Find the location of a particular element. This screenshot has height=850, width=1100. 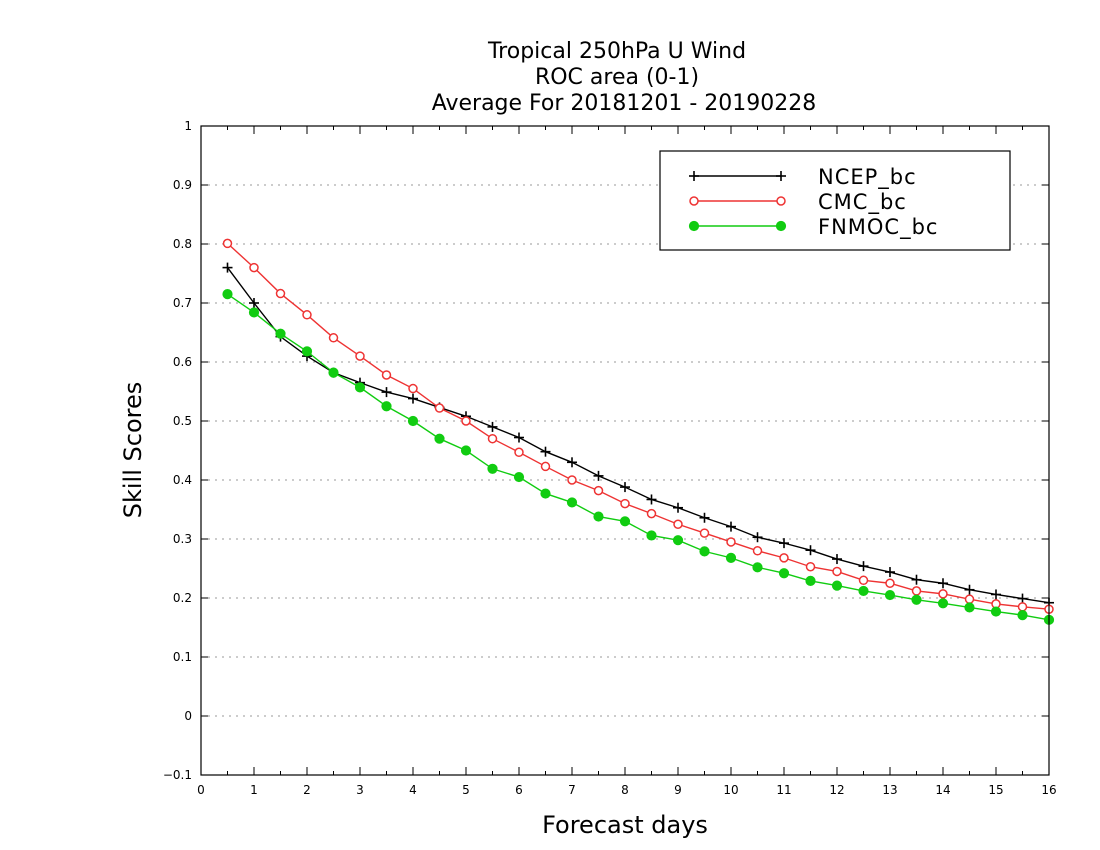

title-line-3: Average For 20181201 - 20190228 is located at coordinates (624, 103).